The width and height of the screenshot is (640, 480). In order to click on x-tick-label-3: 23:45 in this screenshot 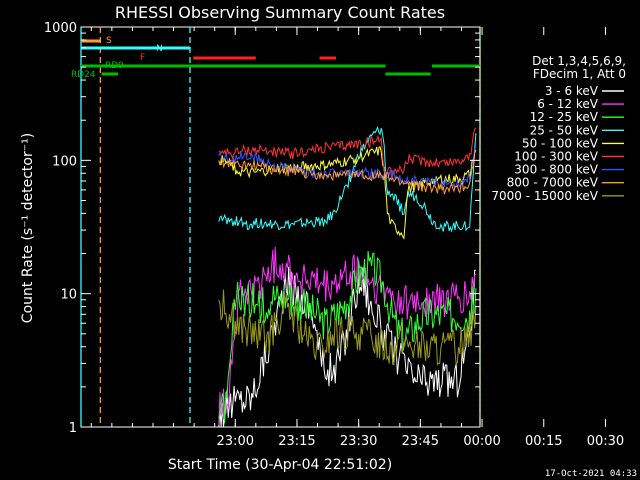, I will do `click(420, 441)`.